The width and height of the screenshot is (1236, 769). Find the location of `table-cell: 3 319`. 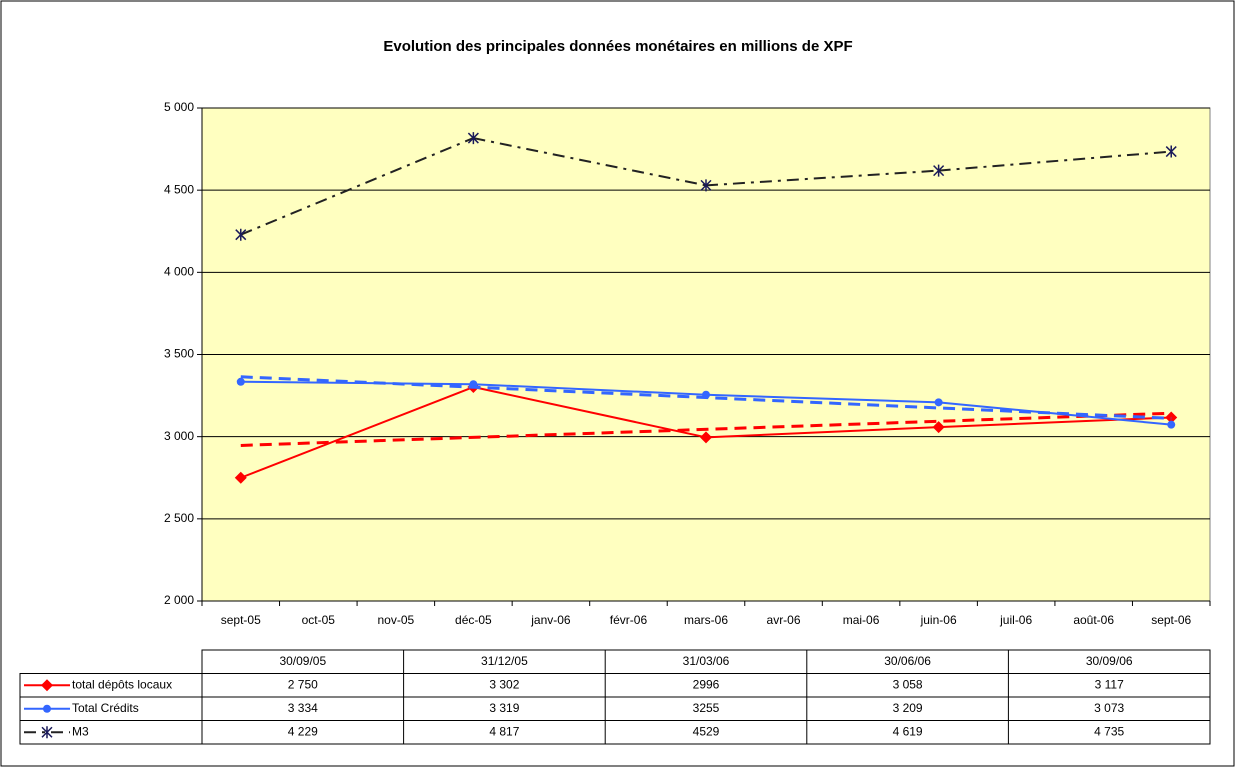

table-cell: 3 319 is located at coordinates (504, 708).